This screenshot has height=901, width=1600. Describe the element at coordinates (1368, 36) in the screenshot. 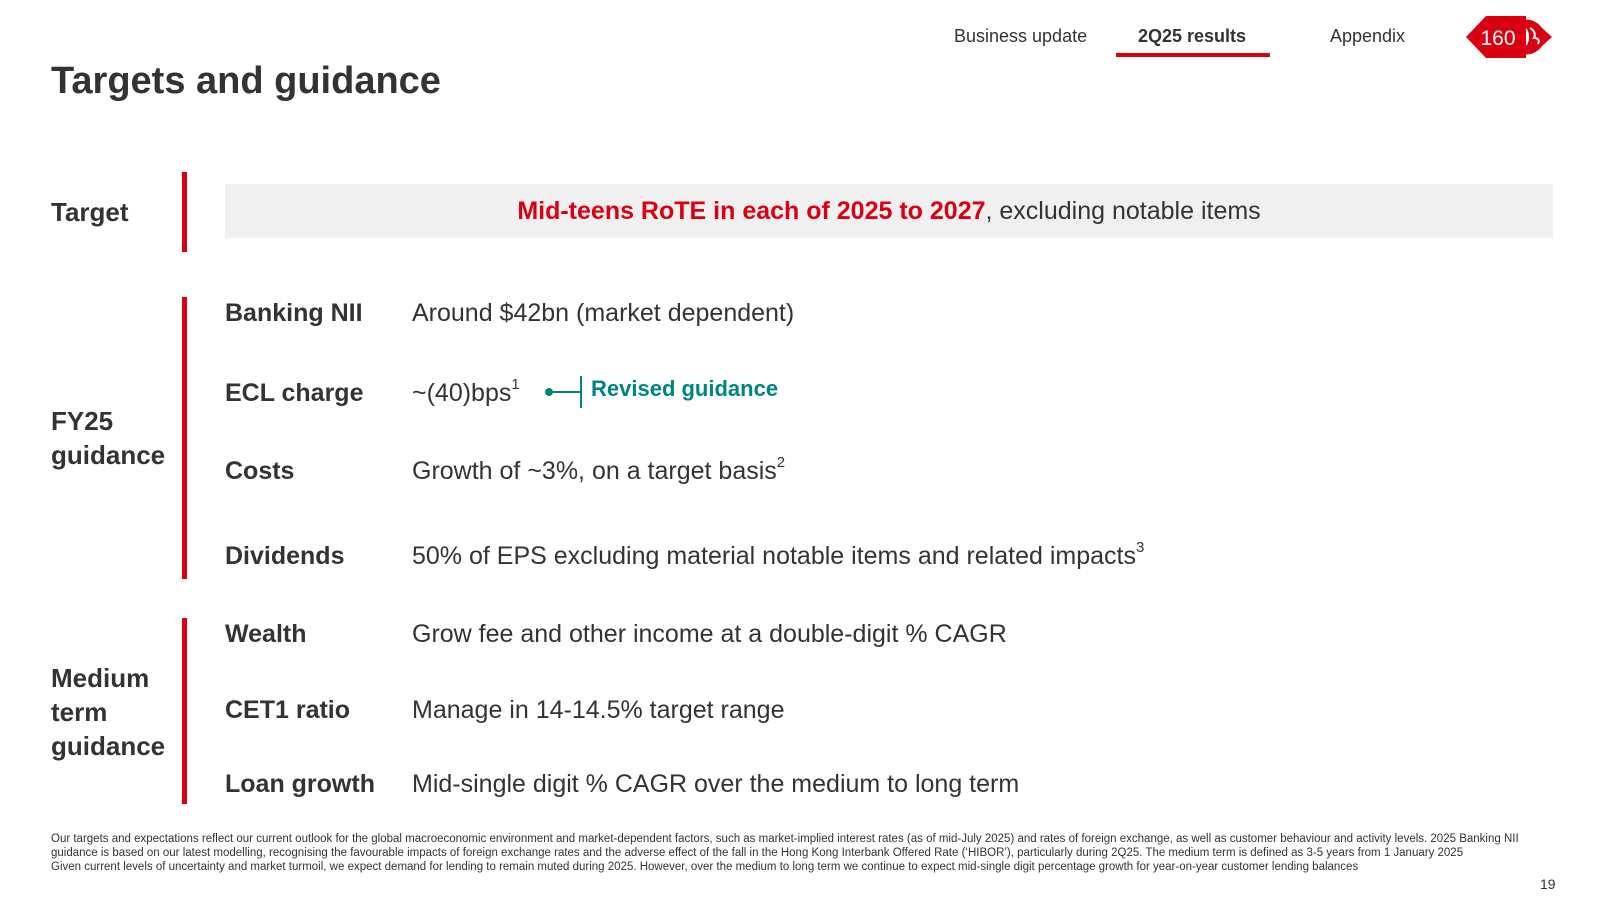

I see `nav-appendix: Appendix` at that location.